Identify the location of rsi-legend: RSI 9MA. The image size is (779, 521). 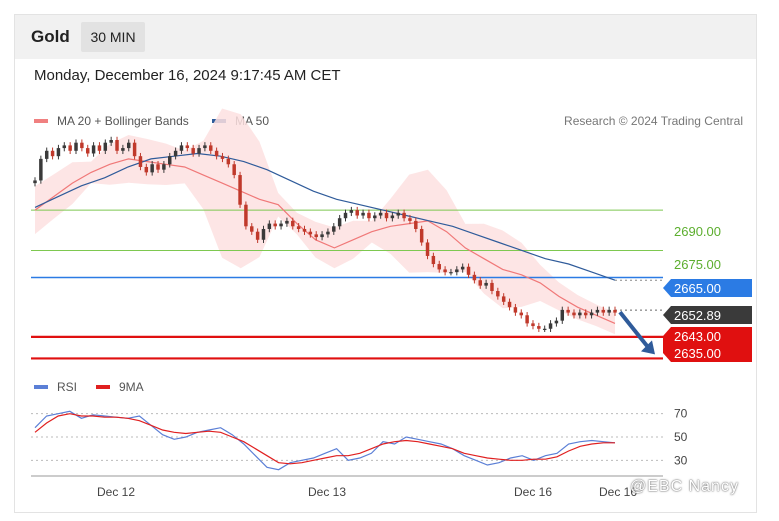
(89, 387).